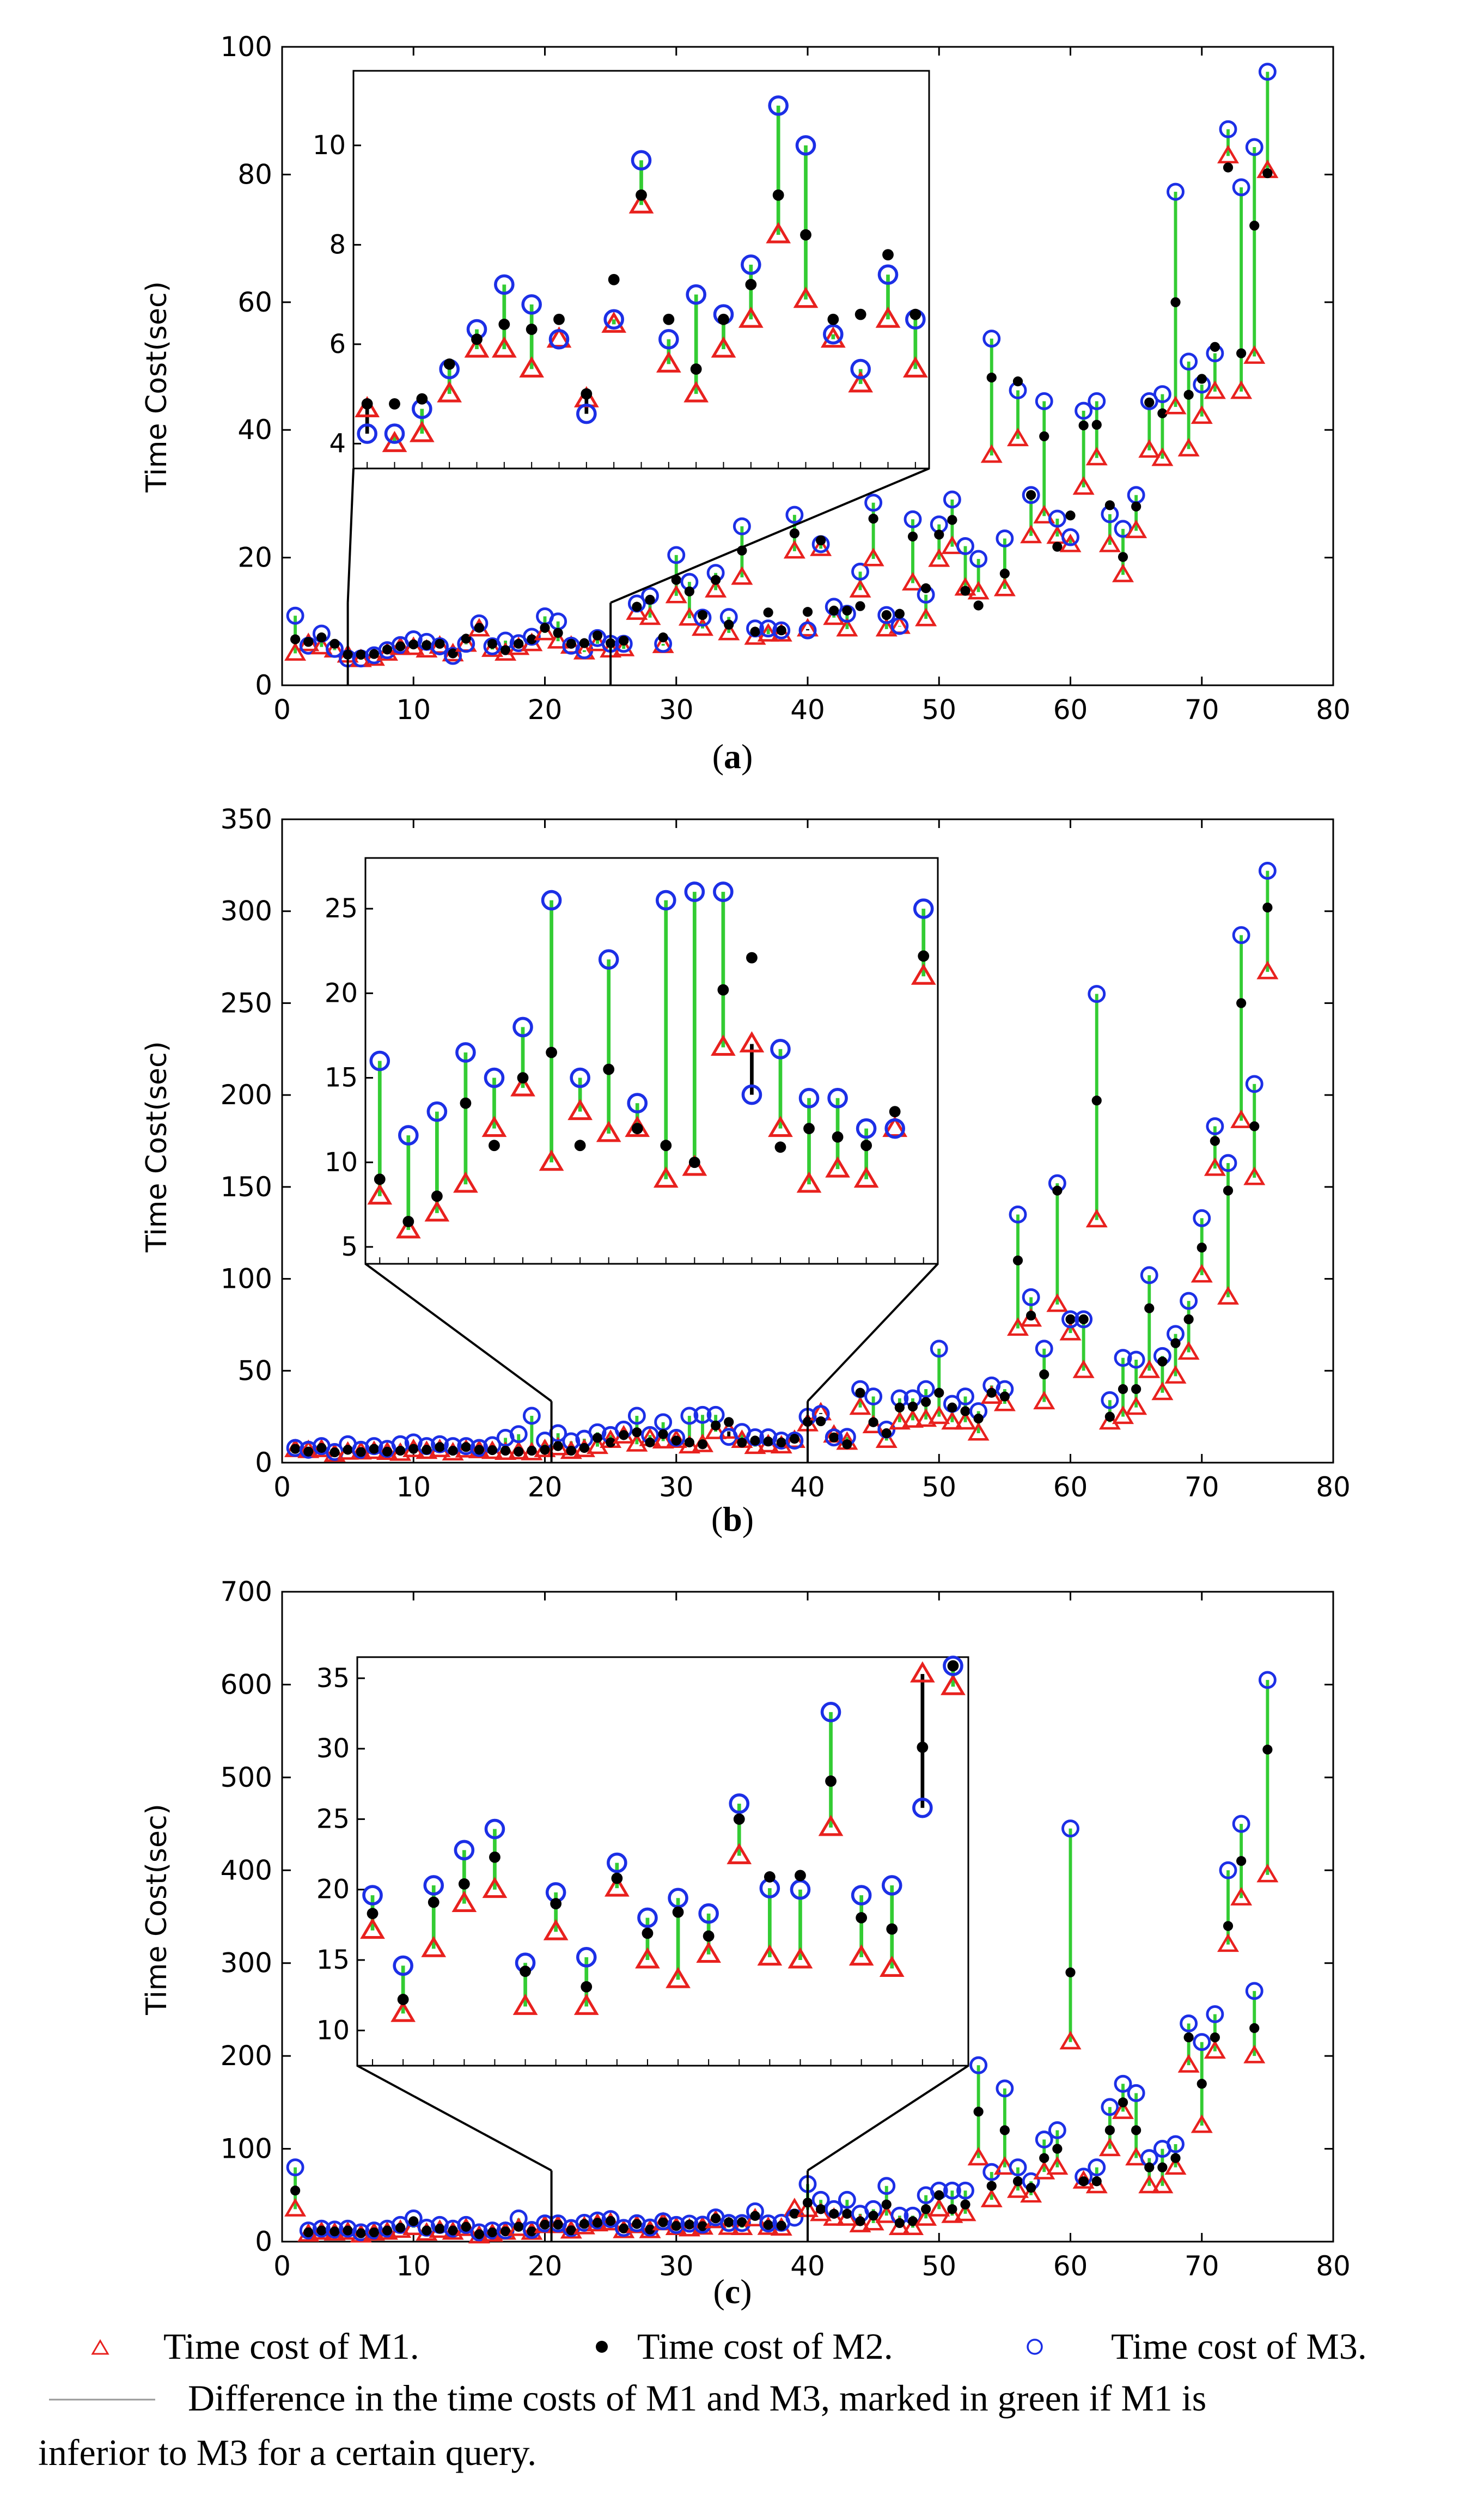  Describe the element at coordinates (246, 2056) in the screenshot. I see `y-tick-label: 200` at that location.